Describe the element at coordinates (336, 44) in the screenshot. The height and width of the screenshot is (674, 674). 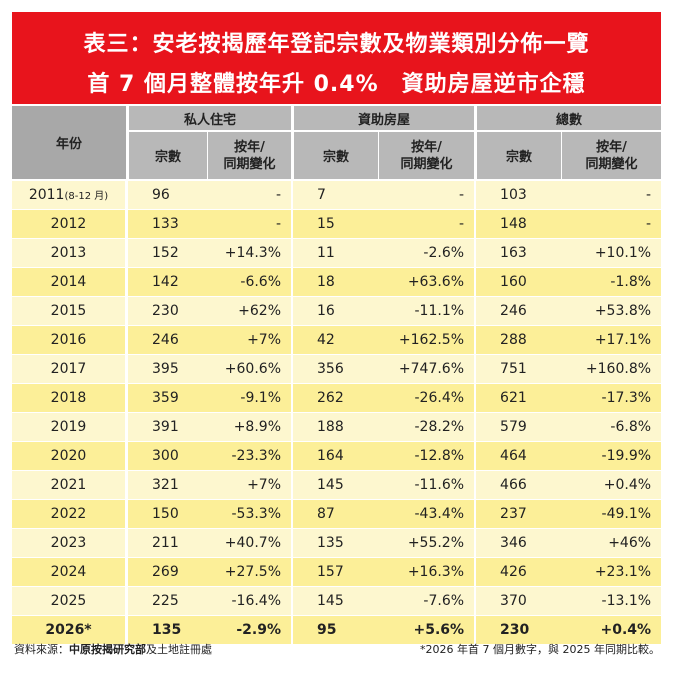
I see `table-title: 表三：安老按揭歷年登記宗數及物業類別分佈一覽` at that location.